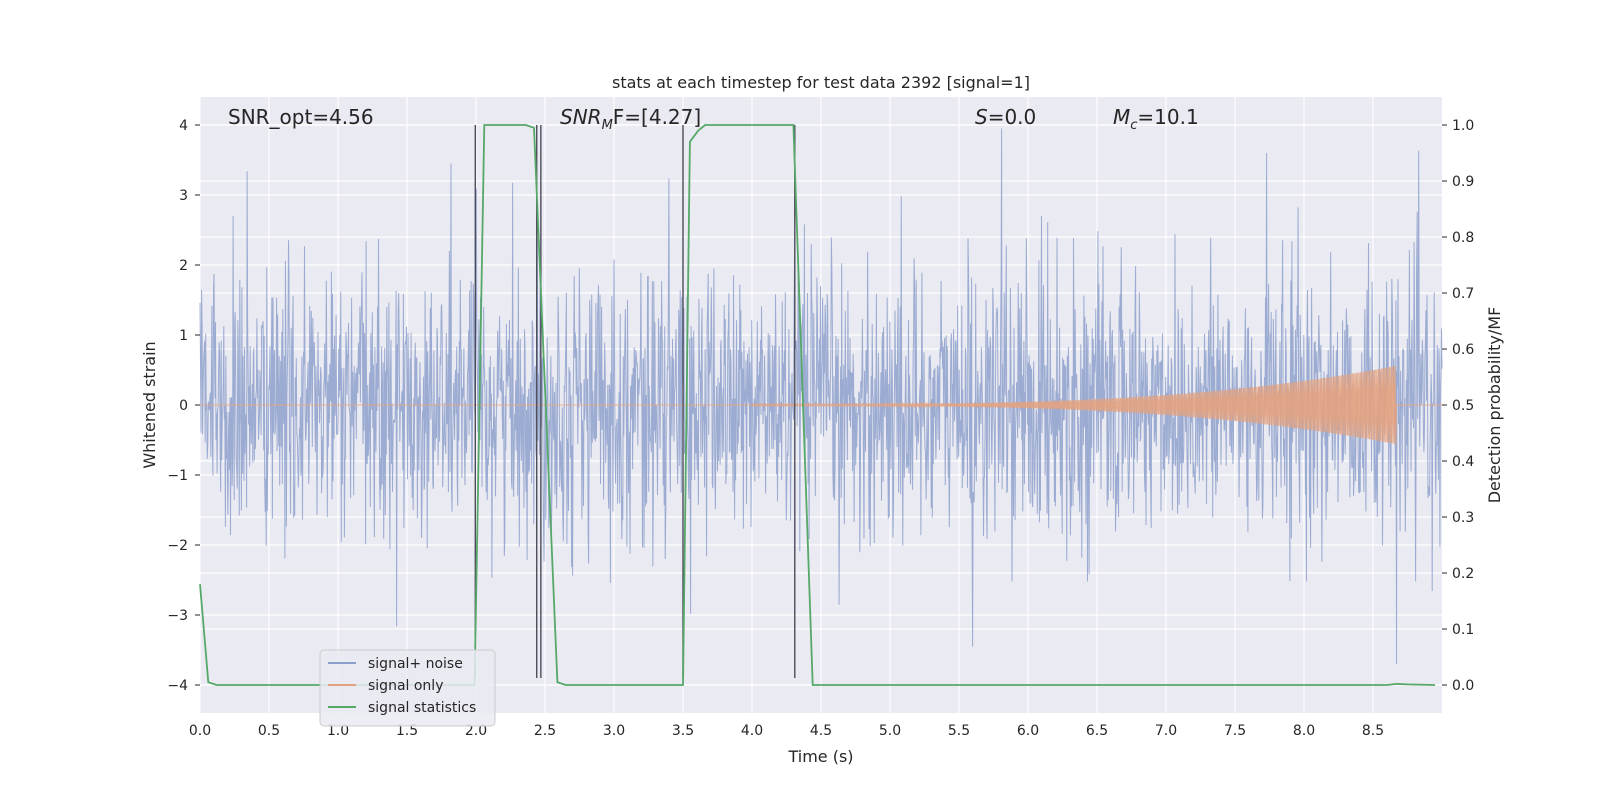  I want to click on annotations: SNR_opt=4.56 SNRMF=[4.27] S=0.0 Mc=10.1, so click(713, 119).